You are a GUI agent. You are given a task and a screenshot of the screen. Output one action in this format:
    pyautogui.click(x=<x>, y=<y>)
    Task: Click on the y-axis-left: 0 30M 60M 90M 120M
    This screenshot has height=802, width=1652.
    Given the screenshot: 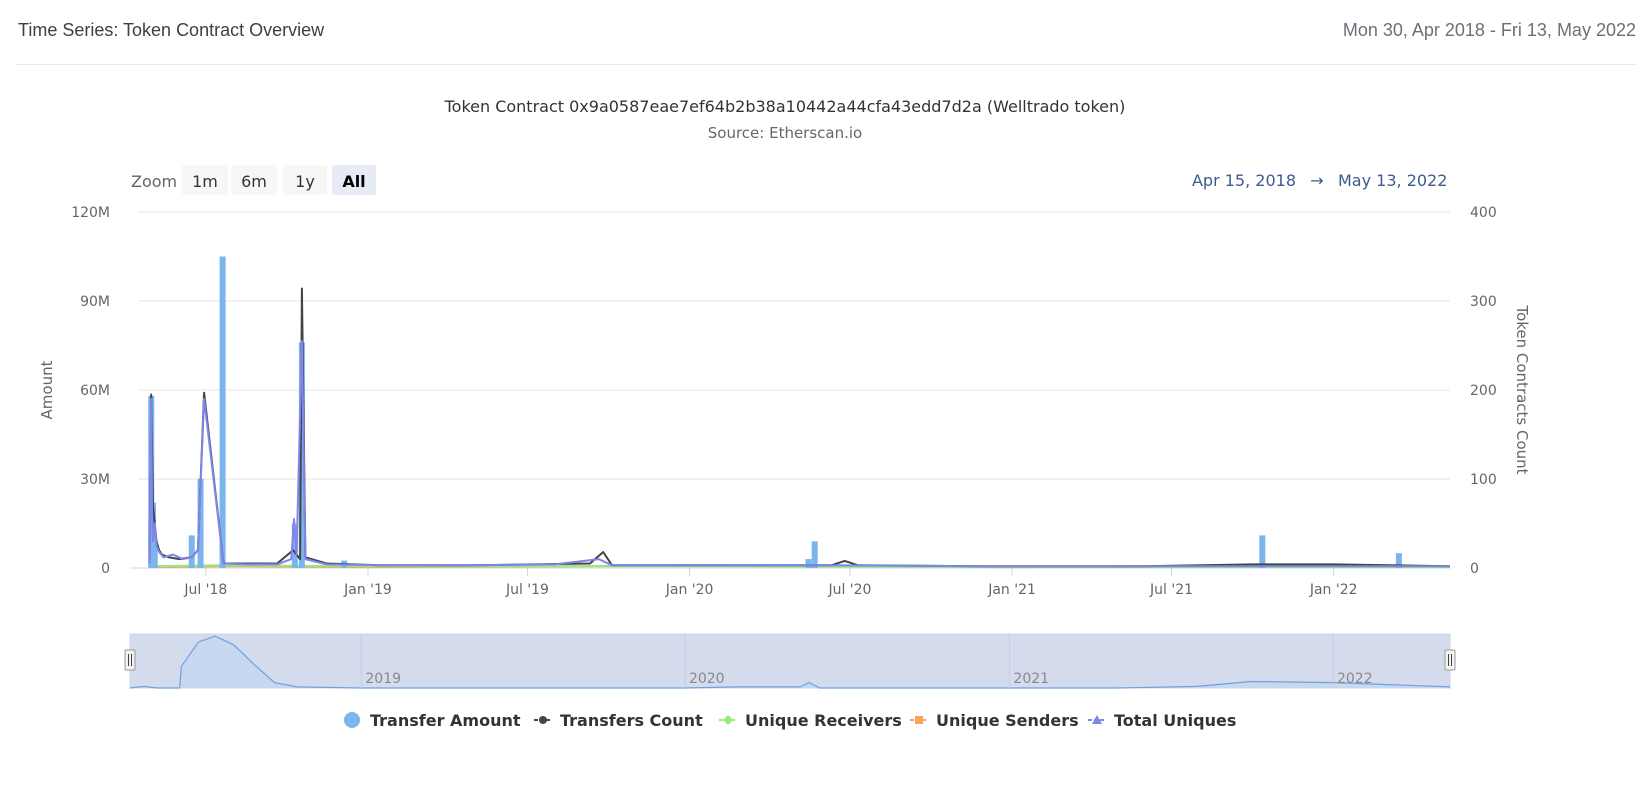 What is the action you would take?
    pyautogui.click(x=90, y=391)
    